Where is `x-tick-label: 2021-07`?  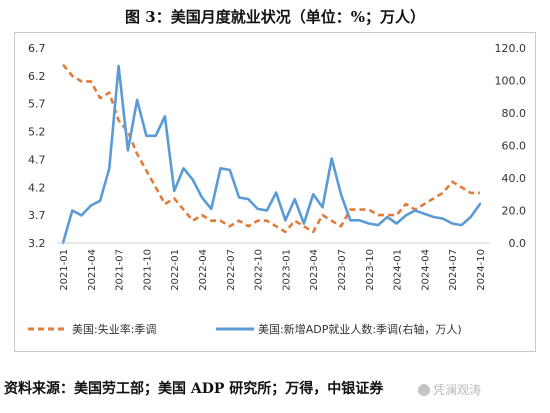
x-tick-label: 2021-07 is located at coordinates (120, 270).